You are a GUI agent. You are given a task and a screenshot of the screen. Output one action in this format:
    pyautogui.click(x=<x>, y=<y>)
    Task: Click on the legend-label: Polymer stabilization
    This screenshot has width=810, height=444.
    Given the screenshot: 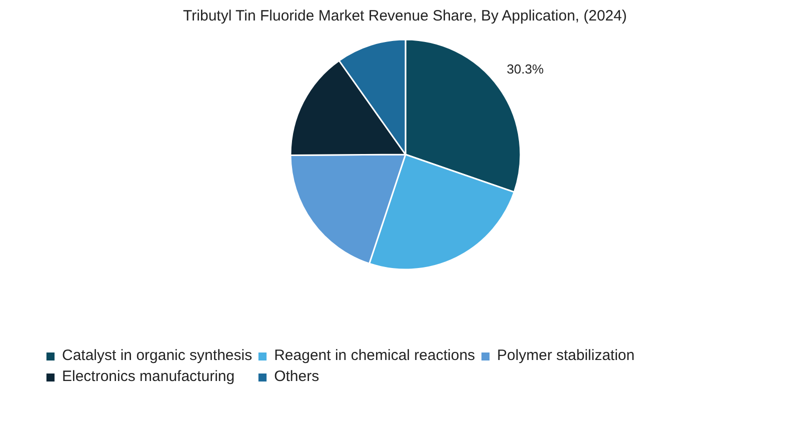 What is the action you would take?
    pyautogui.click(x=566, y=355)
    